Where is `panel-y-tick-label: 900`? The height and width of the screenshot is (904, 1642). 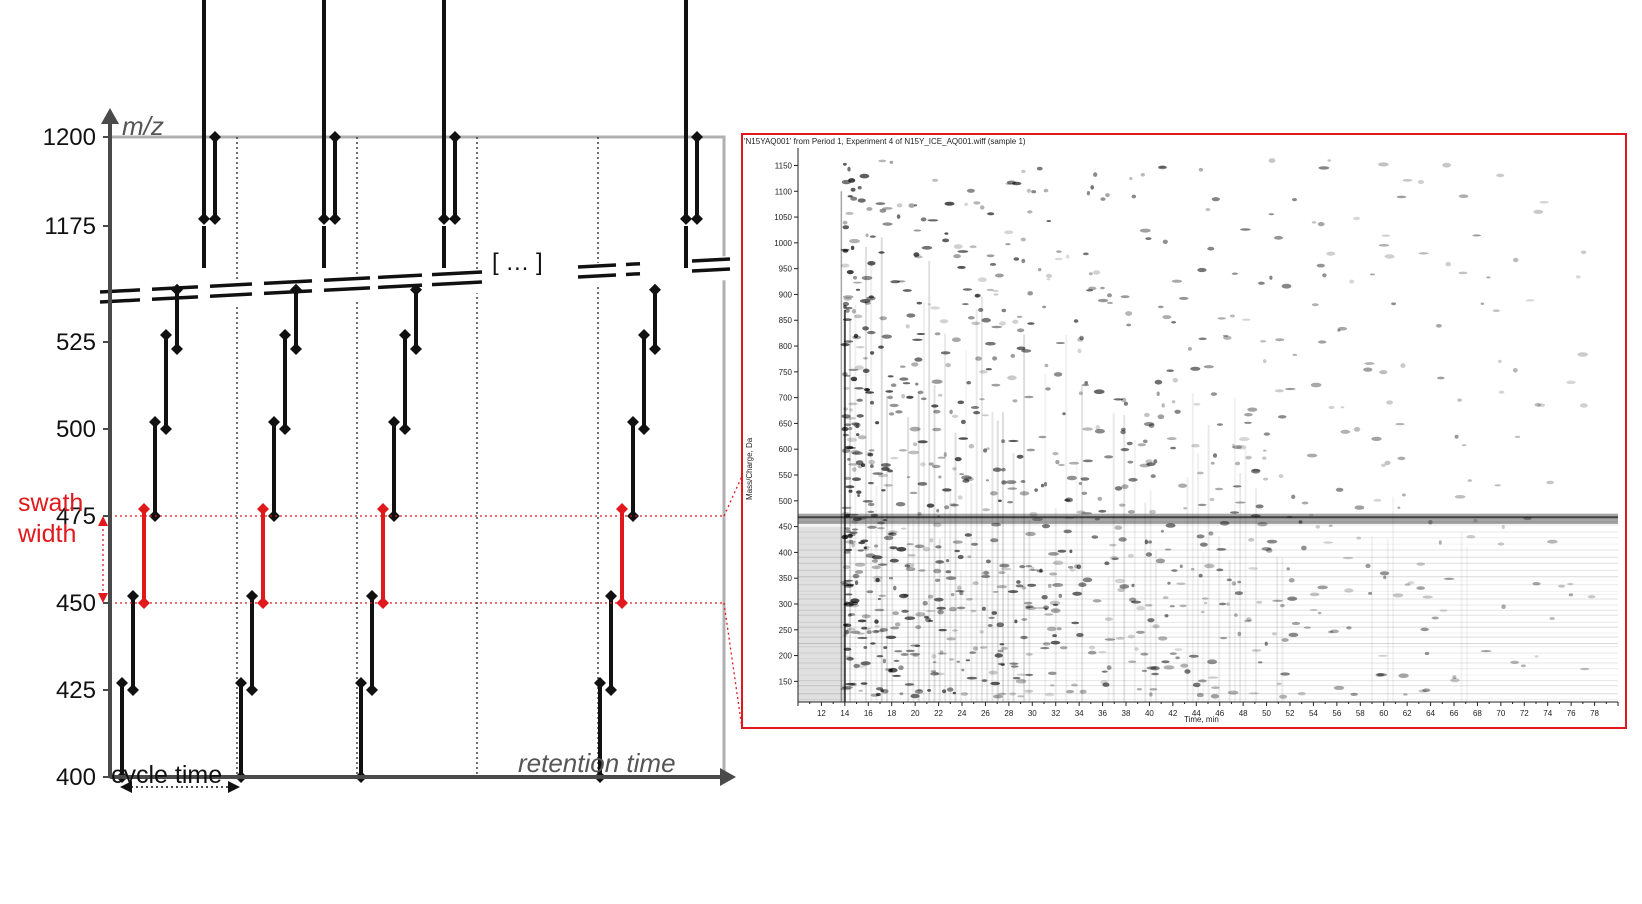 panel-y-tick-label: 900 is located at coordinates (786, 294).